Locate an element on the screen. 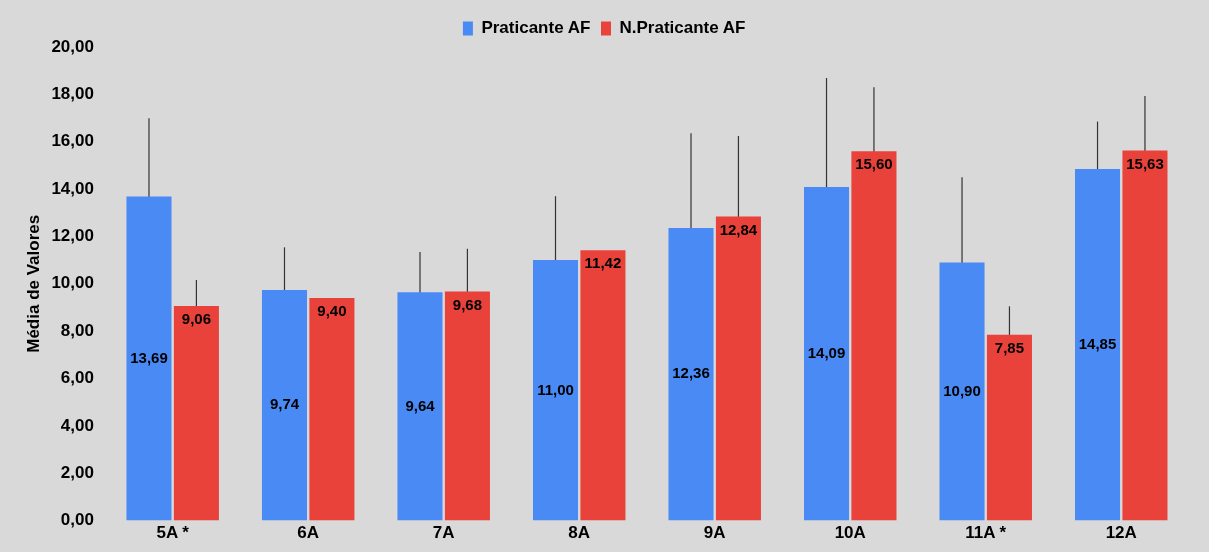 Image resolution: width=1209 pixels, height=552 pixels. x-tick-label: 7A is located at coordinates (443, 533).